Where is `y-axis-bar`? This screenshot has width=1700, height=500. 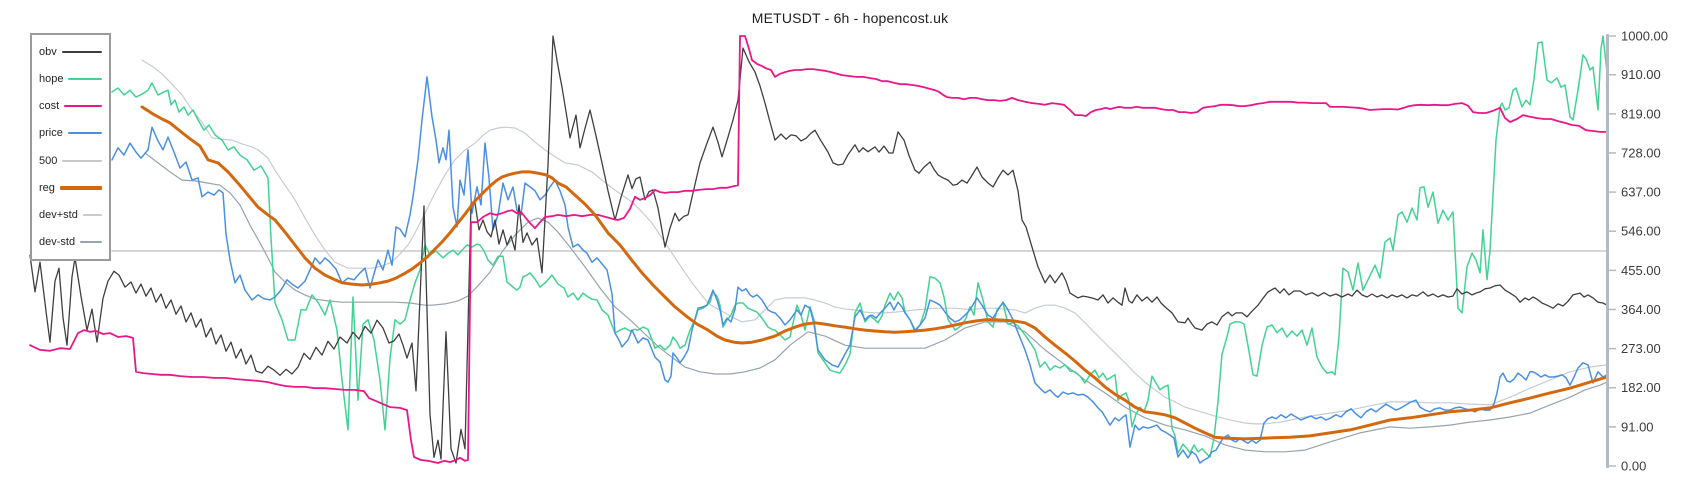
y-axis-bar is located at coordinates (1607, 251).